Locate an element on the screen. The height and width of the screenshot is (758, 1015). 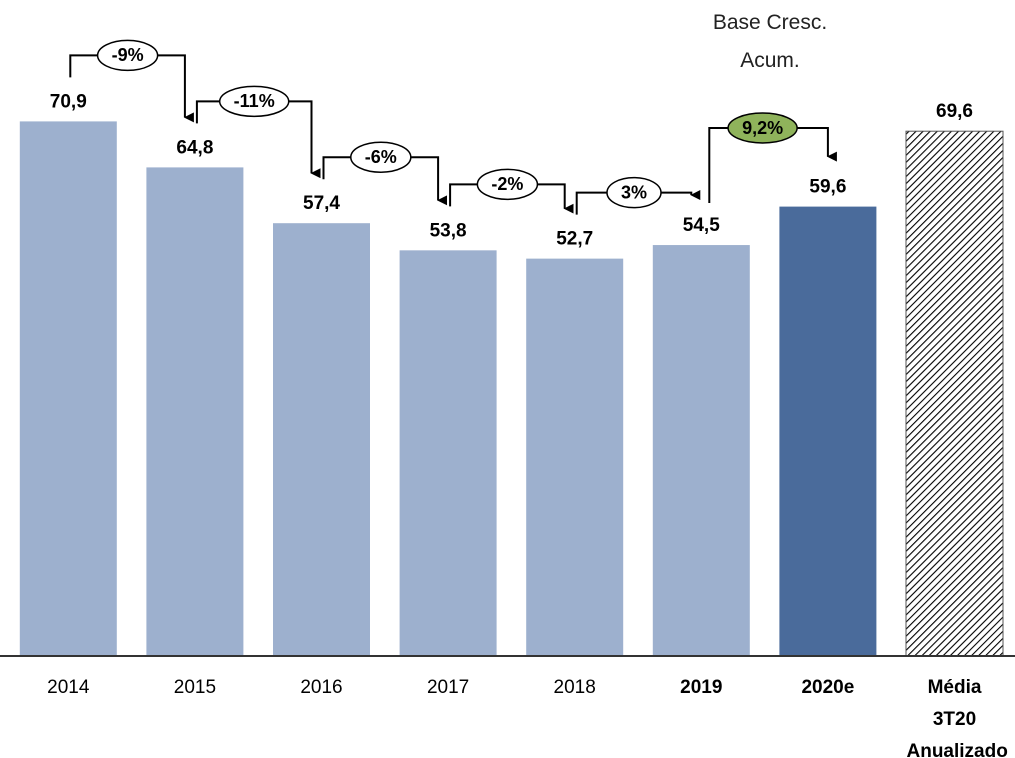
value-label: 57,4 is located at coordinates (321, 203).